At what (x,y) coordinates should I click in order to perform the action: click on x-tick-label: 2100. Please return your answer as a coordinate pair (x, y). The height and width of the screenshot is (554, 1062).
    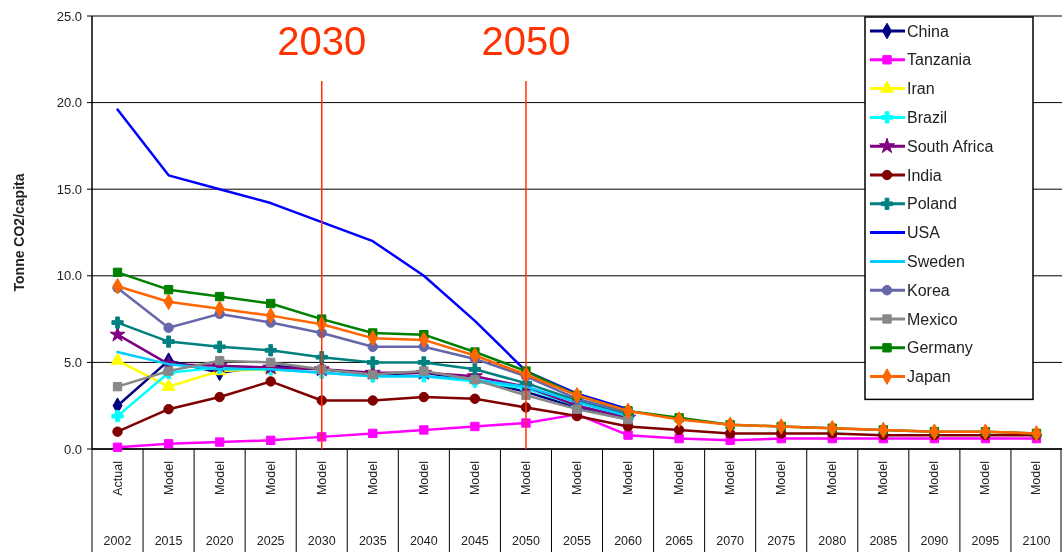
    Looking at the image, I should click on (1036, 541).